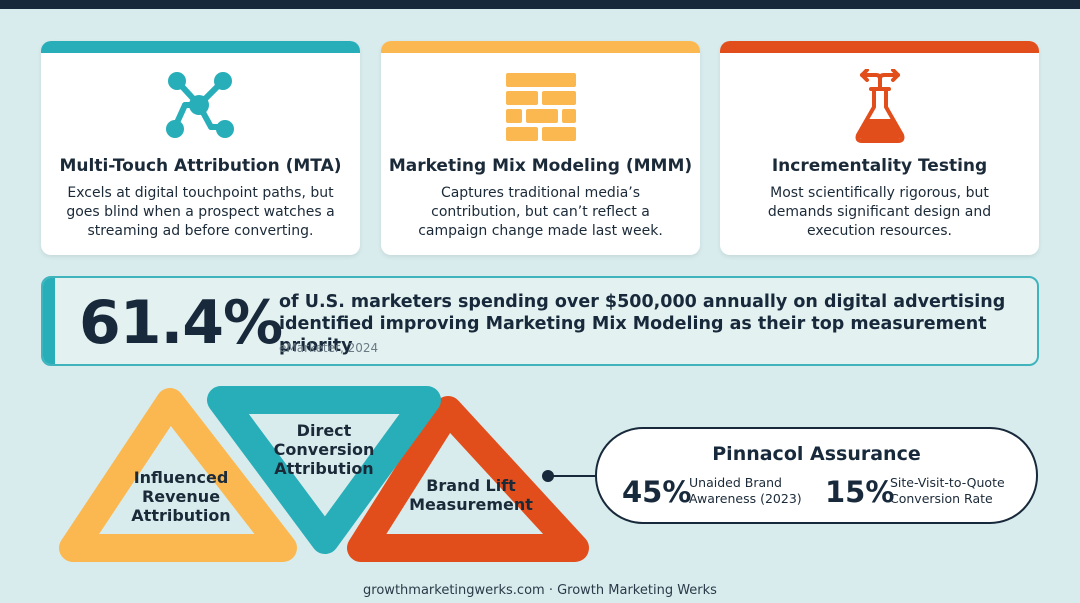 Image resolution: width=1080 pixels, height=603 pixels. I want to click on stat-value: 61.4%, so click(181, 323).